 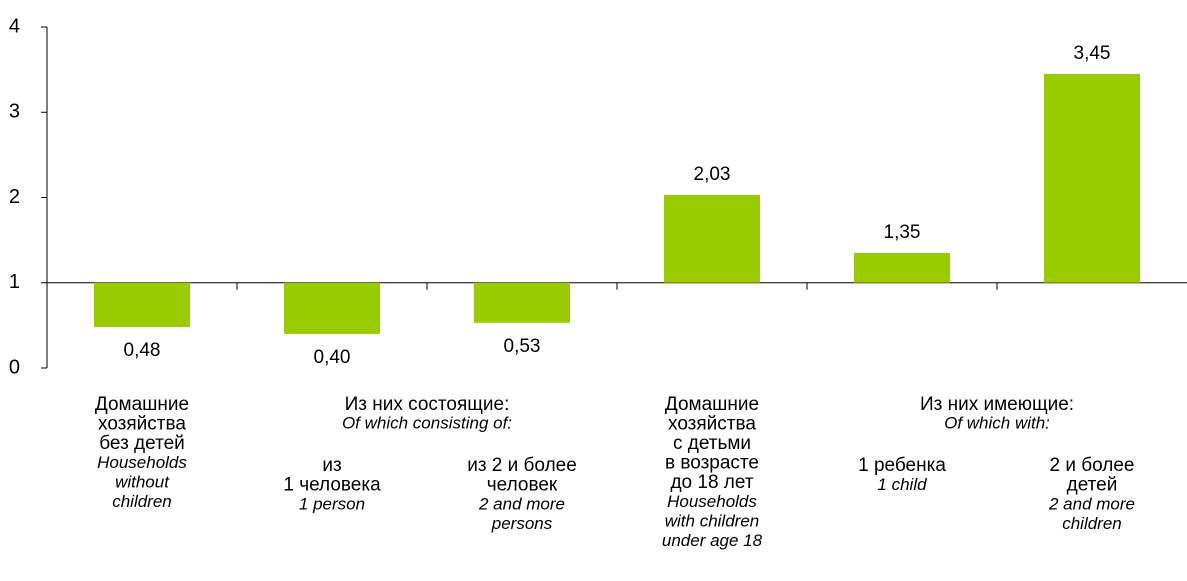 What do you see at coordinates (332, 503) in the screenshot?
I see `x-tick-sublabel: 1 person` at bounding box center [332, 503].